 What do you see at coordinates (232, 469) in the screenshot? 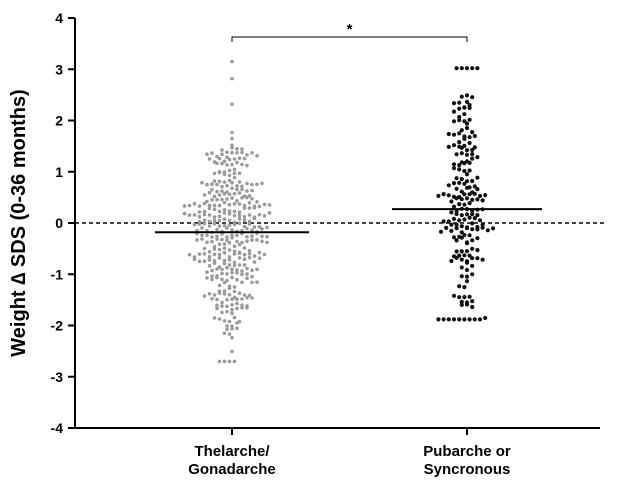
I see `x-category-label: Gonadarche` at bounding box center [232, 469].